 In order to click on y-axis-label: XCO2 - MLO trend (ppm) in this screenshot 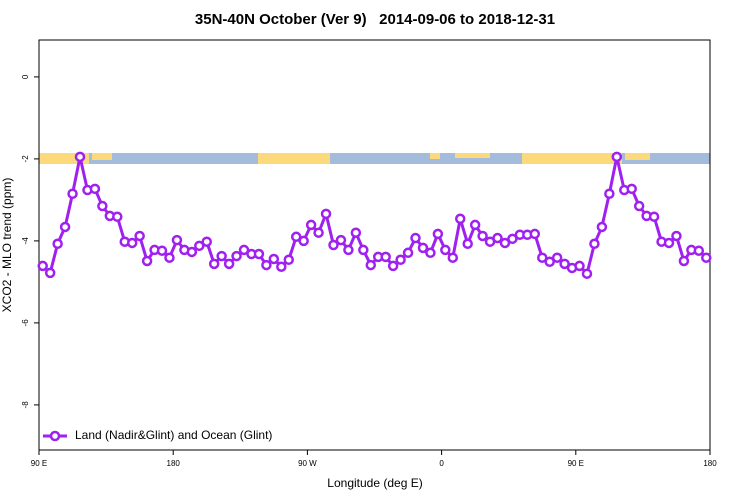, I will do `click(7, 245)`.